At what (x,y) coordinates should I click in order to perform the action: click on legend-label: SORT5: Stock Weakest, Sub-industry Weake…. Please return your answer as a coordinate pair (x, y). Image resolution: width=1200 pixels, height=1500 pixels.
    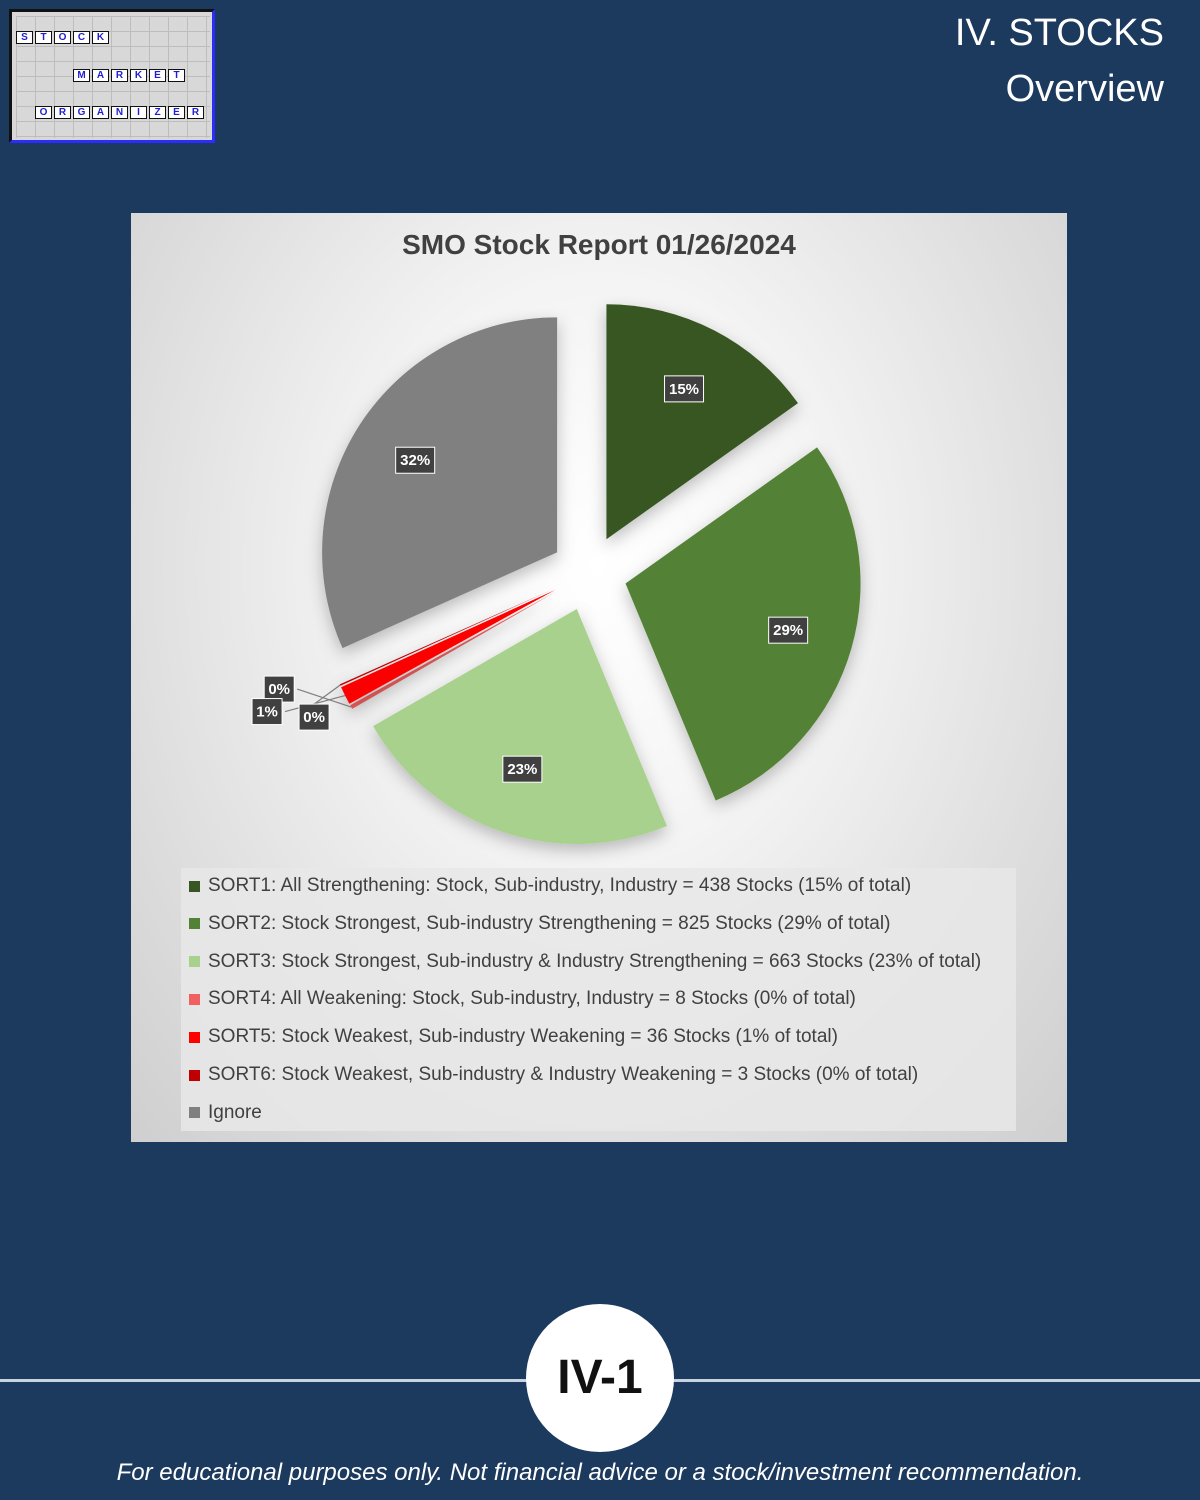
    Looking at the image, I should click on (523, 1037).